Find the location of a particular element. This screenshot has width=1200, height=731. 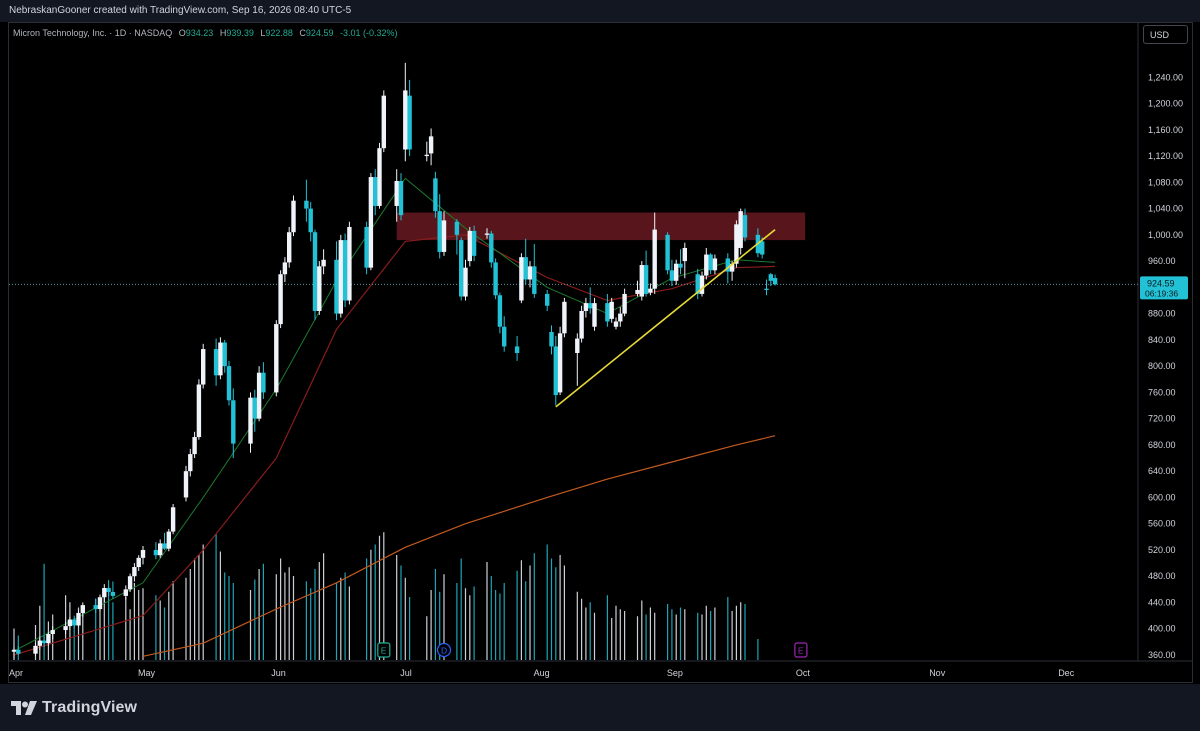

y-tick-label: 360.00 is located at coordinates (1162, 655).